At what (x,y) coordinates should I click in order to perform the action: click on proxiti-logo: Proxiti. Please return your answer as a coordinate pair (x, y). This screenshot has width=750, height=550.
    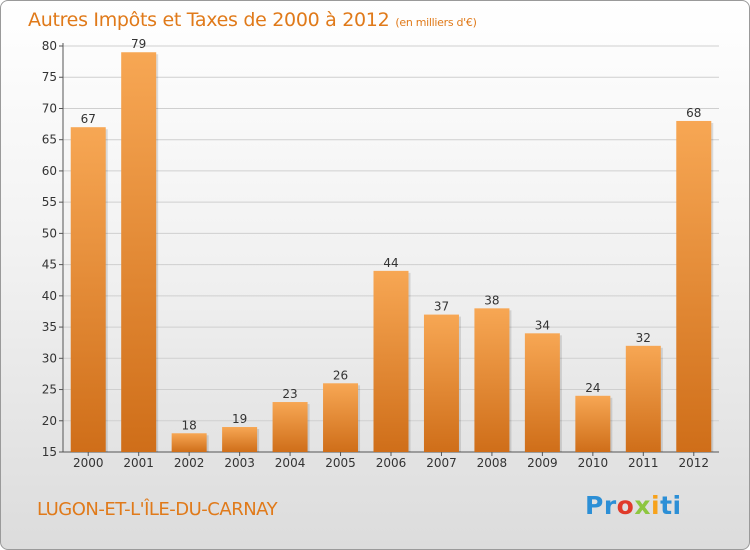
    Looking at the image, I should click on (633, 505).